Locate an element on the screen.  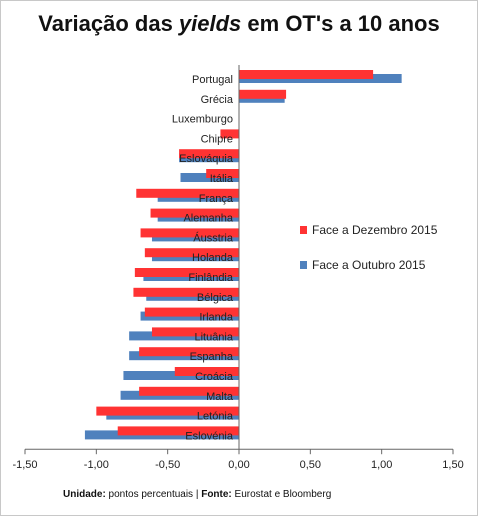
x-tick-label: 0,50 is located at coordinates (310, 465).